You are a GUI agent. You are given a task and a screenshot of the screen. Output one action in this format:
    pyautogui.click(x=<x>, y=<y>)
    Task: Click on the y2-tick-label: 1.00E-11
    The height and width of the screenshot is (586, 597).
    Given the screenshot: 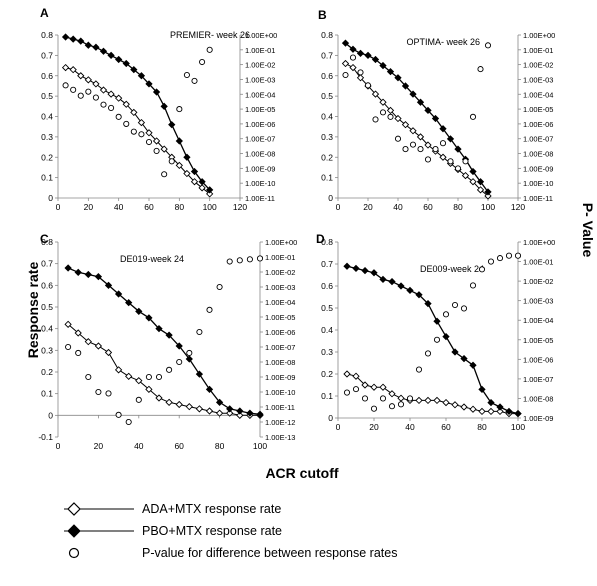 What is the action you would take?
    pyautogui.click(x=280, y=407)
    